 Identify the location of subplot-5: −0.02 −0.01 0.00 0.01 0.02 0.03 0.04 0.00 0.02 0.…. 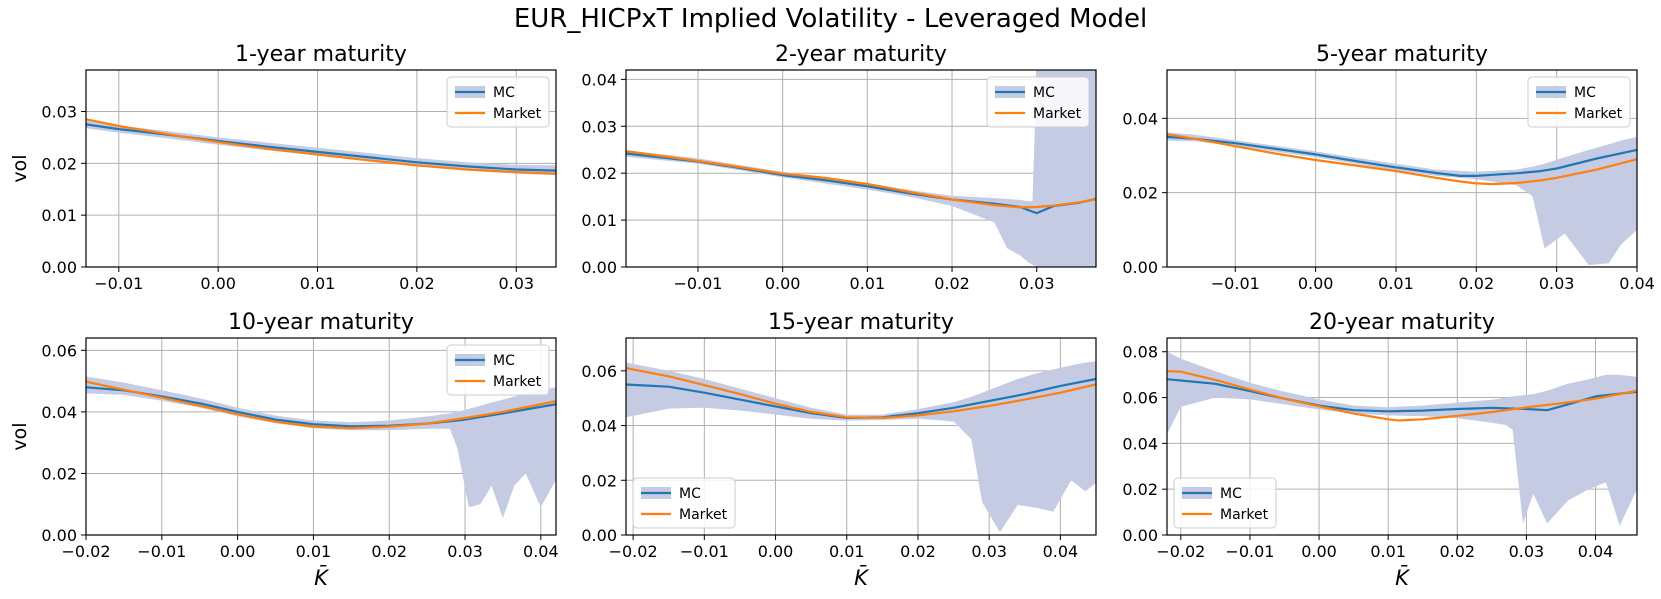
(839, 450).